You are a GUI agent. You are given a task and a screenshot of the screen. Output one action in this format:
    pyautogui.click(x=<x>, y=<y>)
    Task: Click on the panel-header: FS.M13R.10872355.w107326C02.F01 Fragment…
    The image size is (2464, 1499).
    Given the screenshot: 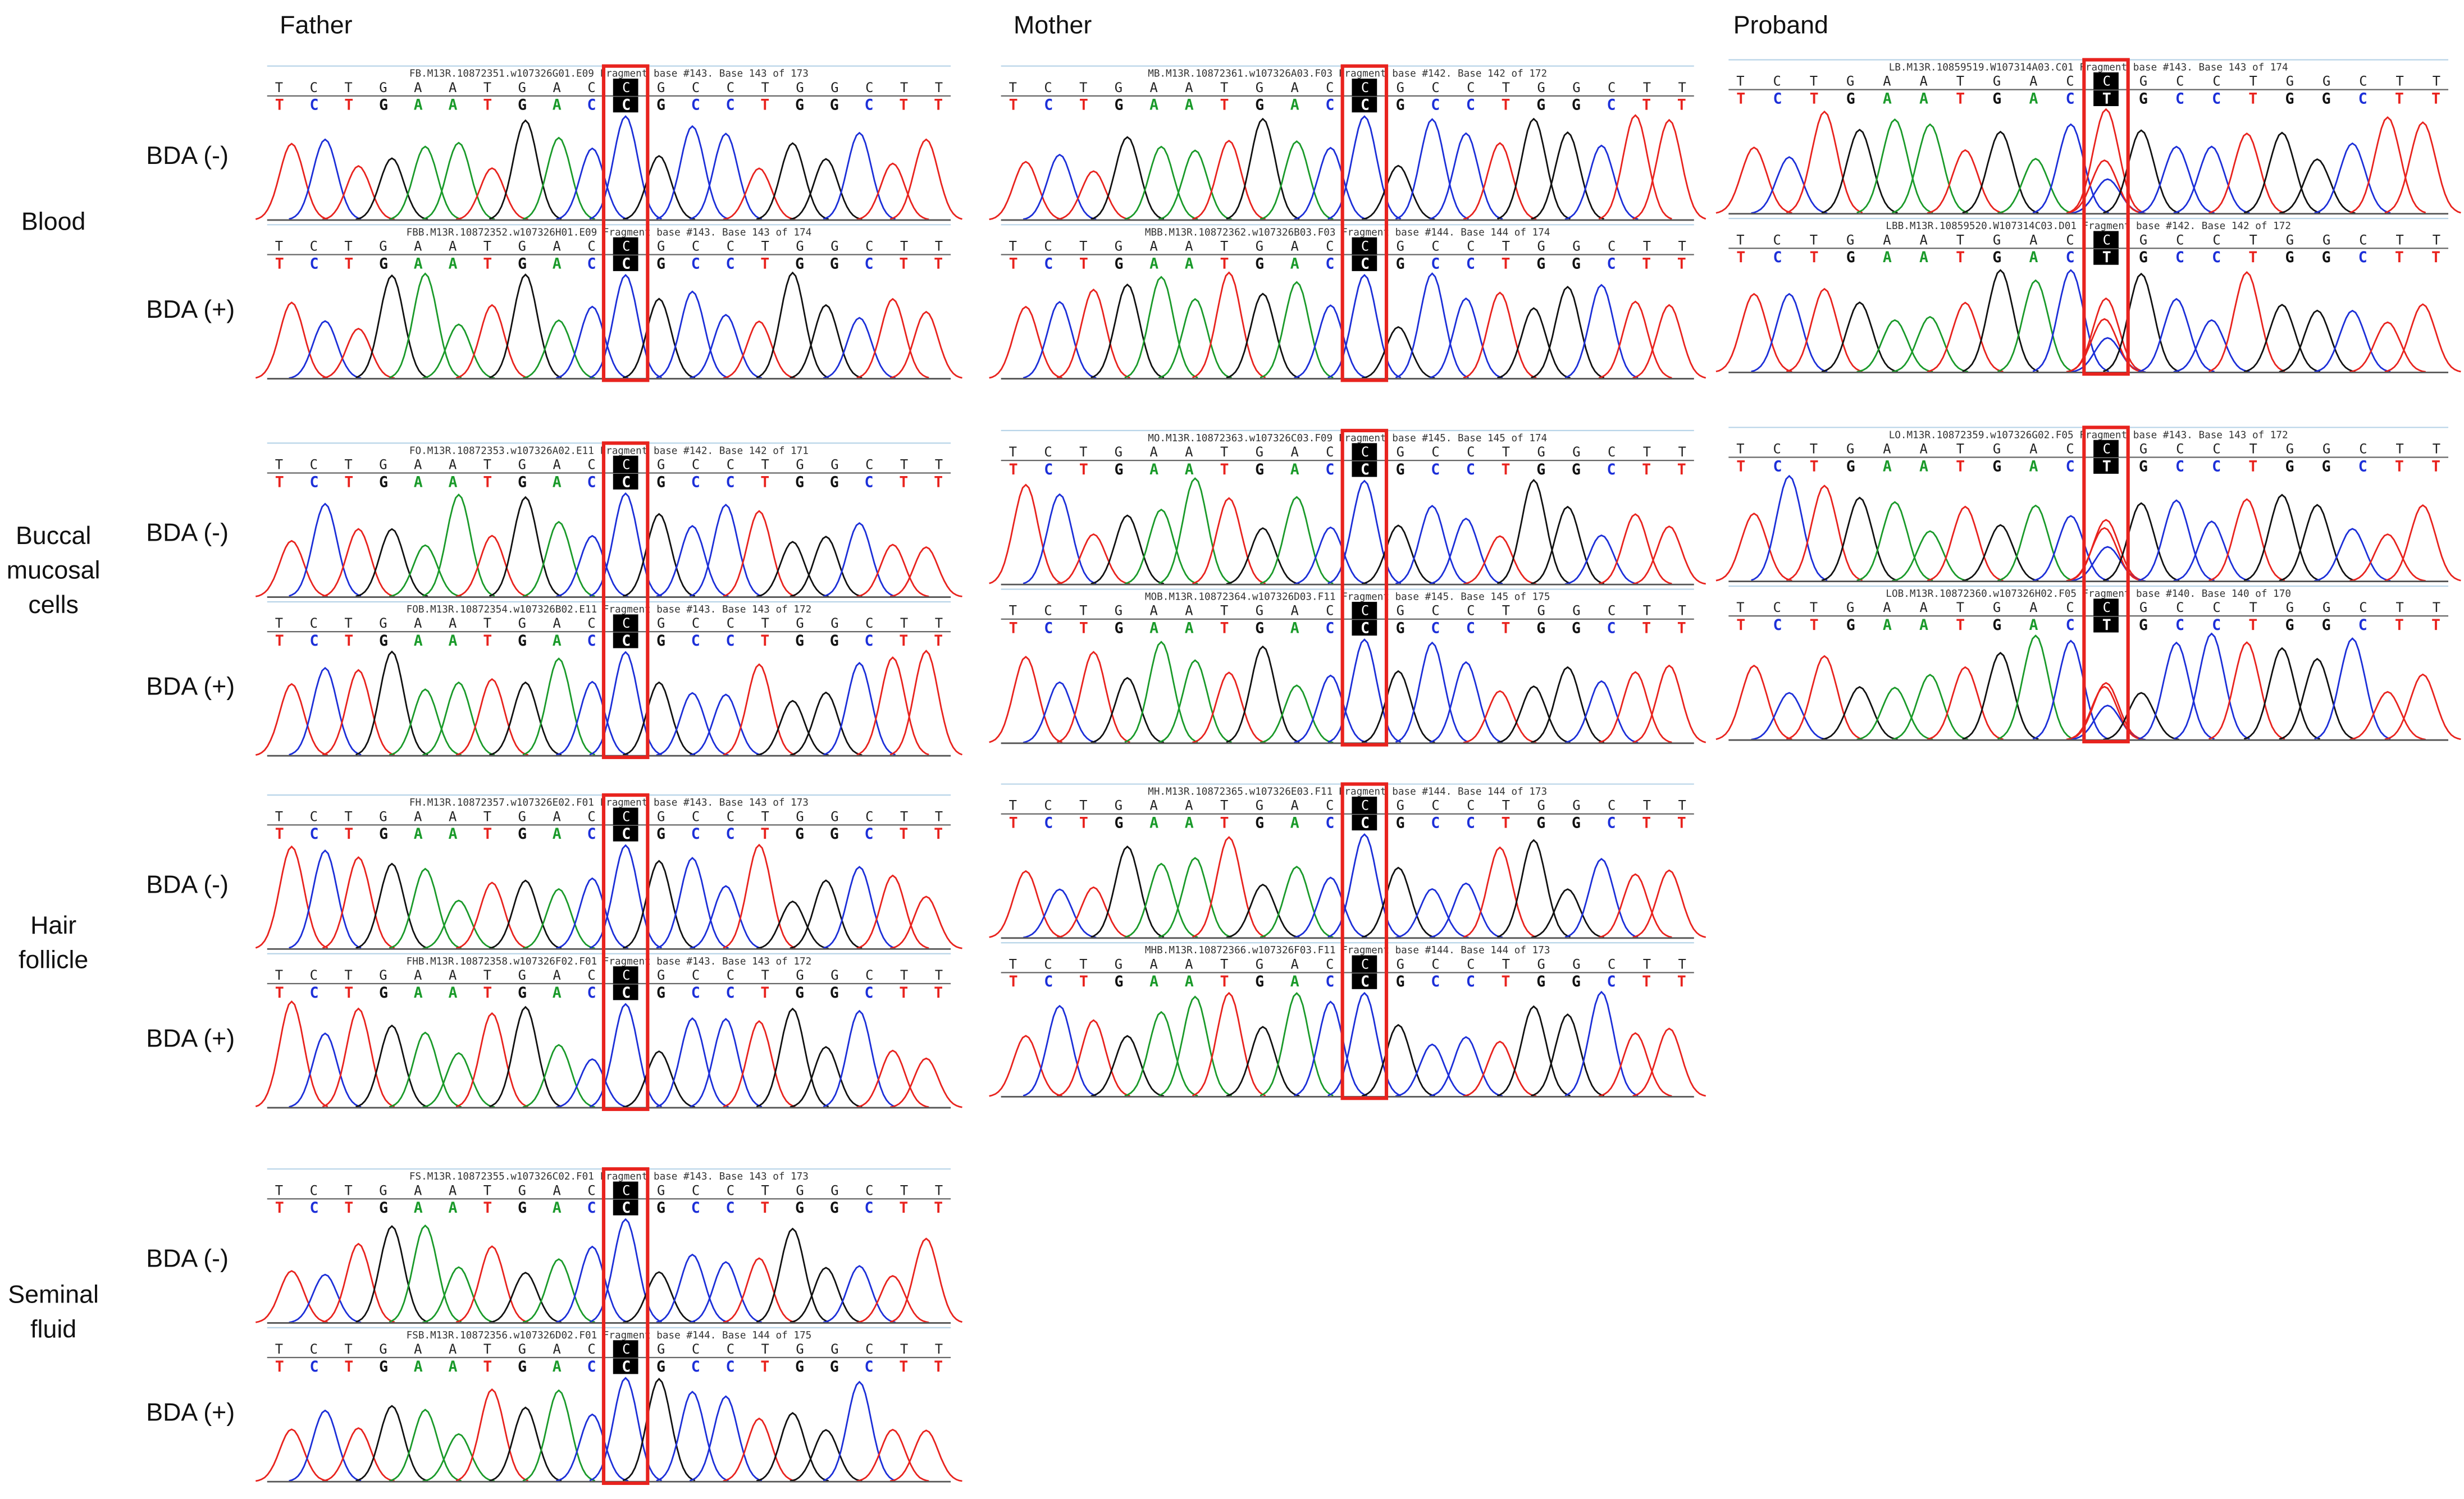 What is the action you would take?
    pyautogui.click(x=609, y=1176)
    